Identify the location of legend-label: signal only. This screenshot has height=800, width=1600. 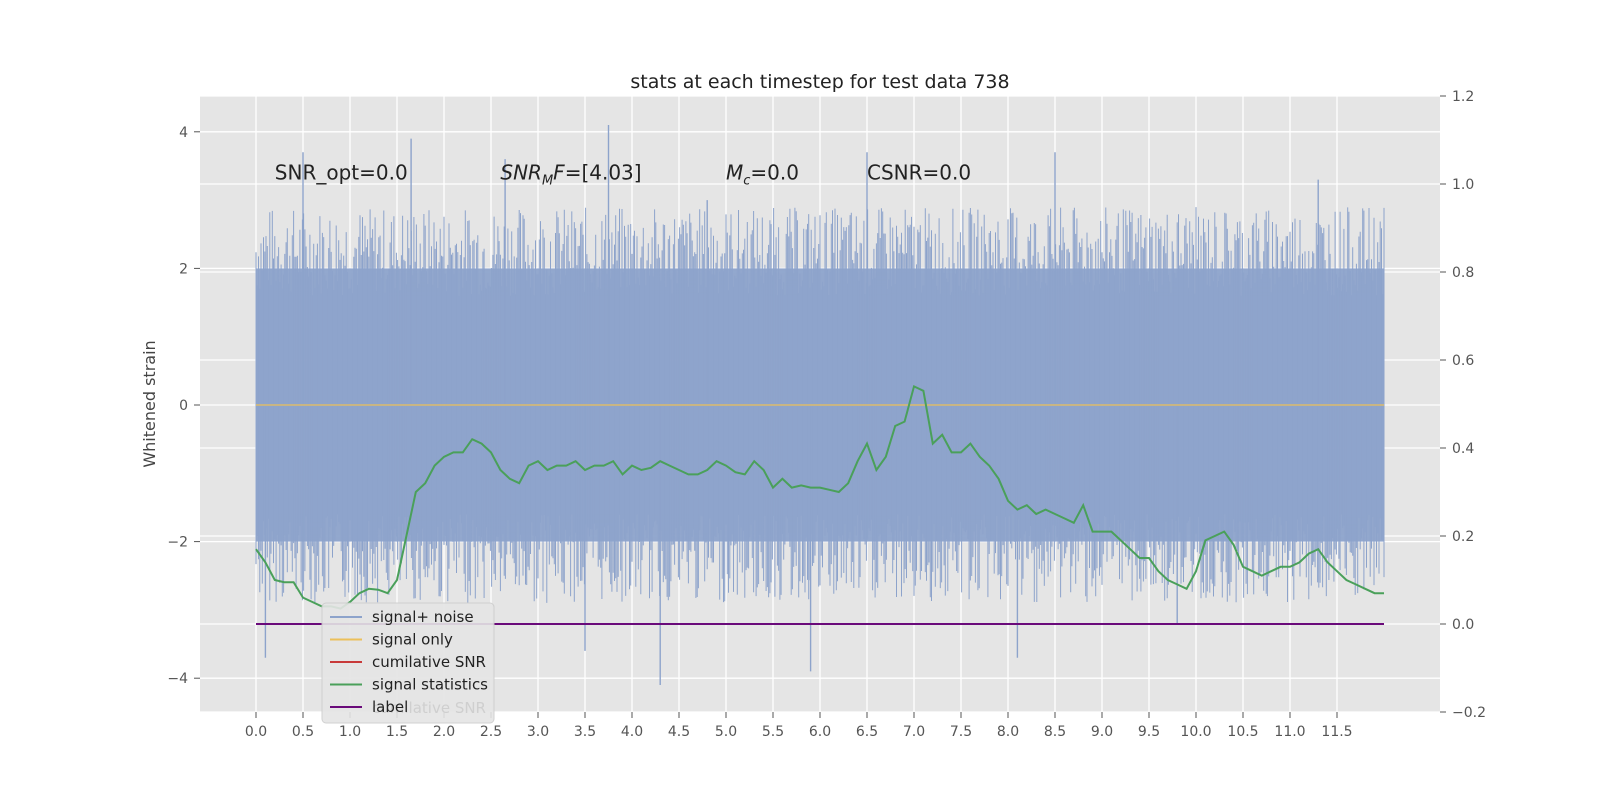
(412, 640).